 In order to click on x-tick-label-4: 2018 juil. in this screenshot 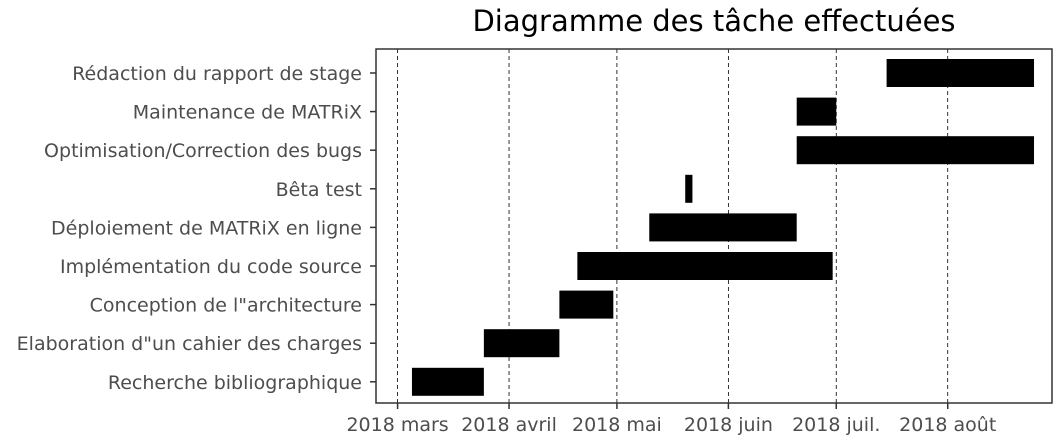, I will do `click(836, 425)`.